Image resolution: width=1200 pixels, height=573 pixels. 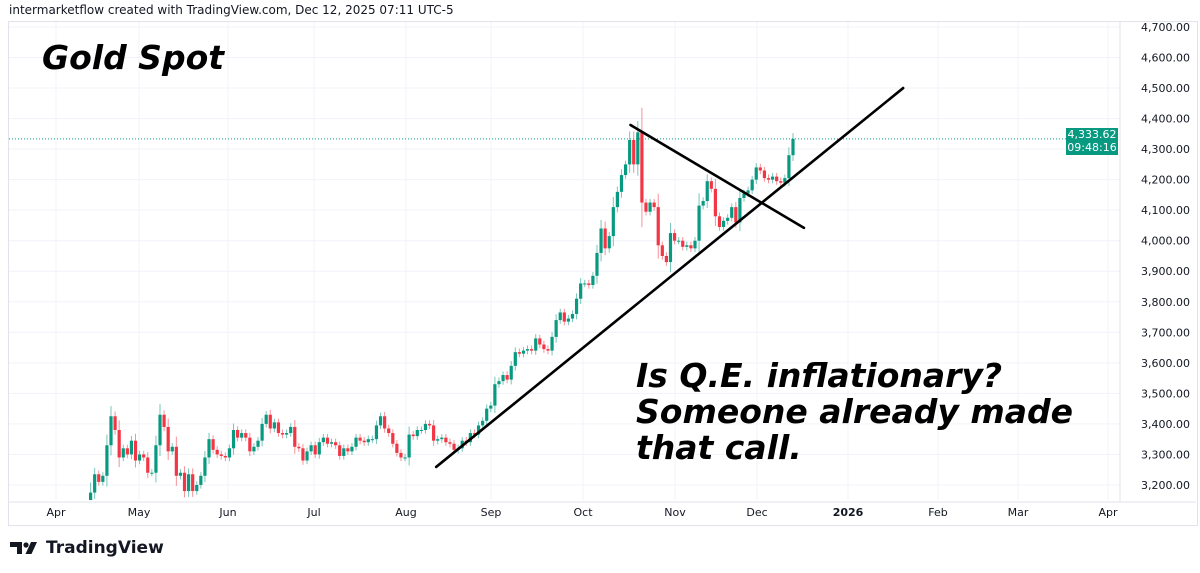 What do you see at coordinates (717, 176) in the screenshot?
I see `falling-trendline` at bounding box center [717, 176].